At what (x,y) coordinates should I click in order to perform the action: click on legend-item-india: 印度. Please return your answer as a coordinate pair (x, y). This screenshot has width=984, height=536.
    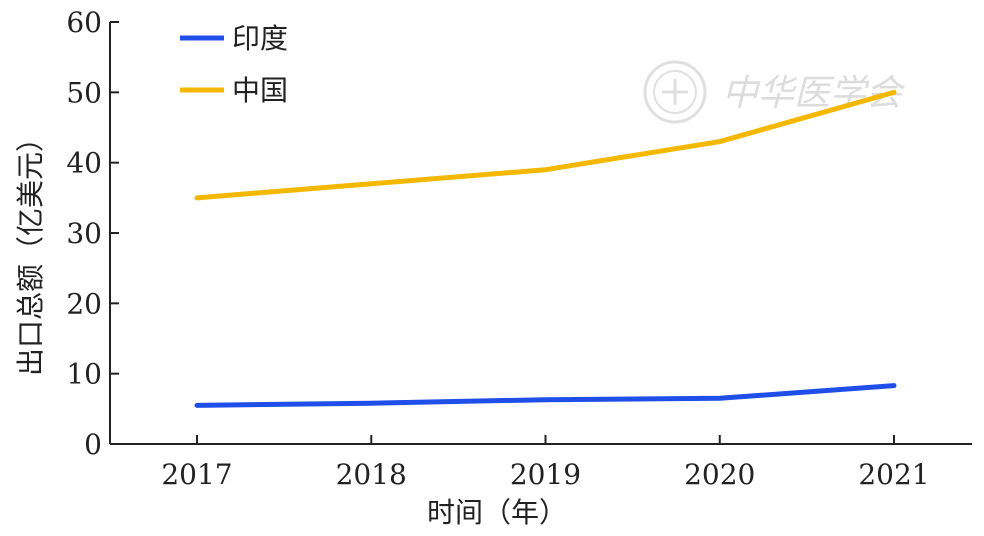
    Looking at the image, I should click on (234, 38).